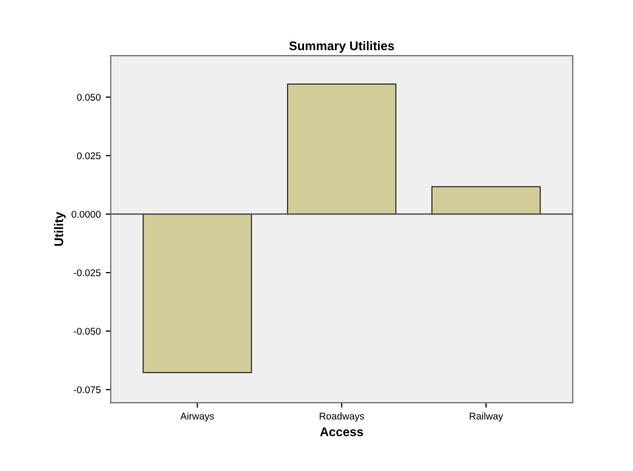  I want to click on y-tick-label: 0.0000, so click(86, 214).